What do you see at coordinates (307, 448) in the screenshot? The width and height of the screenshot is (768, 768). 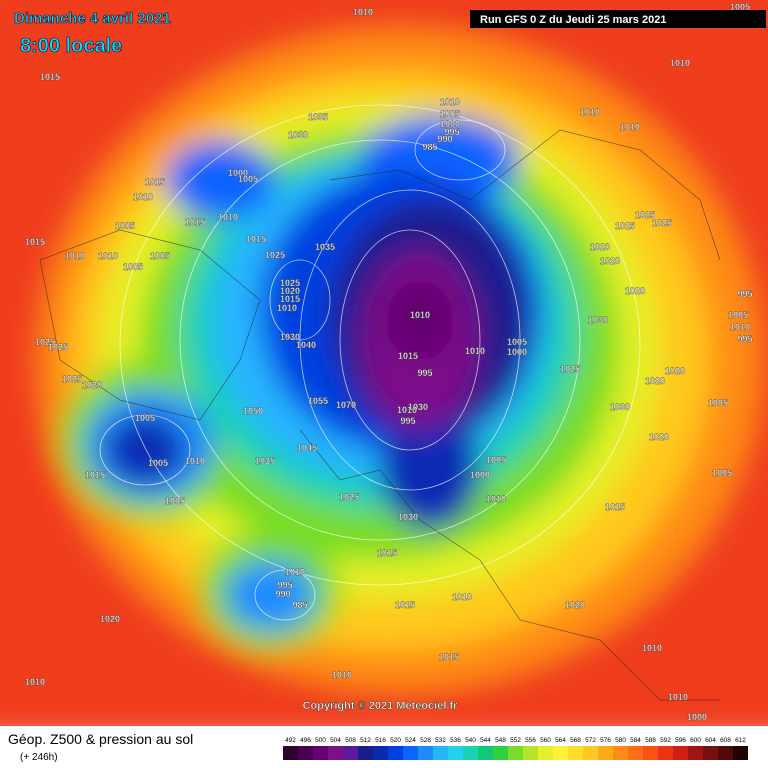 I see `isobar-label: 1045` at bounding box center [307, 448].